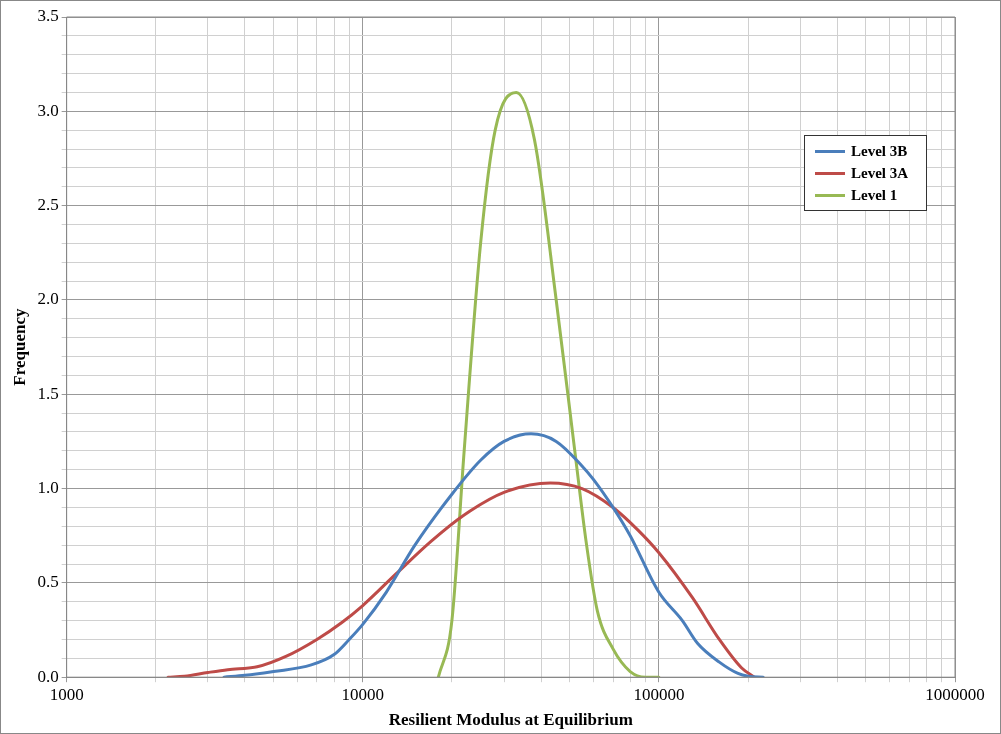 Image resolution: width=1001 pixels, height=734 pixels. I want to click on y-tick-label: 2.5, so click(48, 205).